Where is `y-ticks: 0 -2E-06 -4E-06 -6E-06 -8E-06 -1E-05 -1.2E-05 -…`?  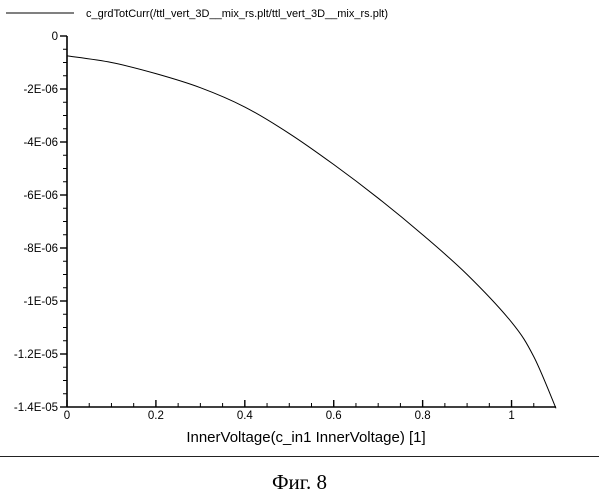 y-ticks: 0 -2E-06 -4E-06 -6E-06 -8E-06 -1E-05 -1.2E-05 -… is located at coordinates (40, 222).